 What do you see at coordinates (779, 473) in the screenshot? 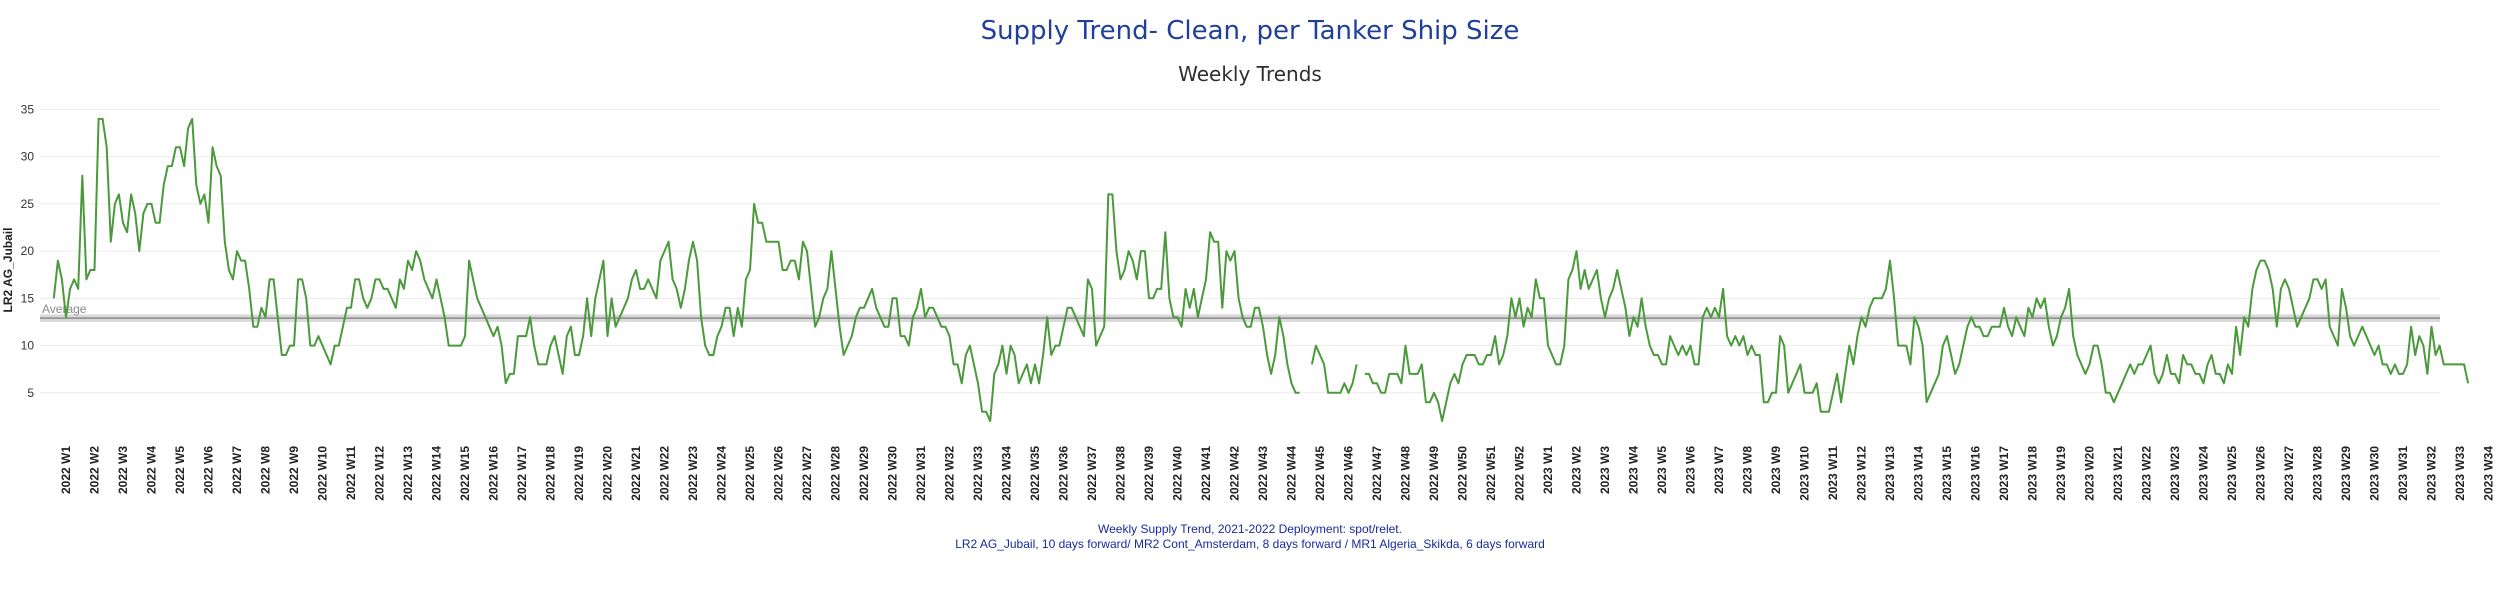
I see `x-tick-label: 2022 W26` at bounding box center [779, 473].